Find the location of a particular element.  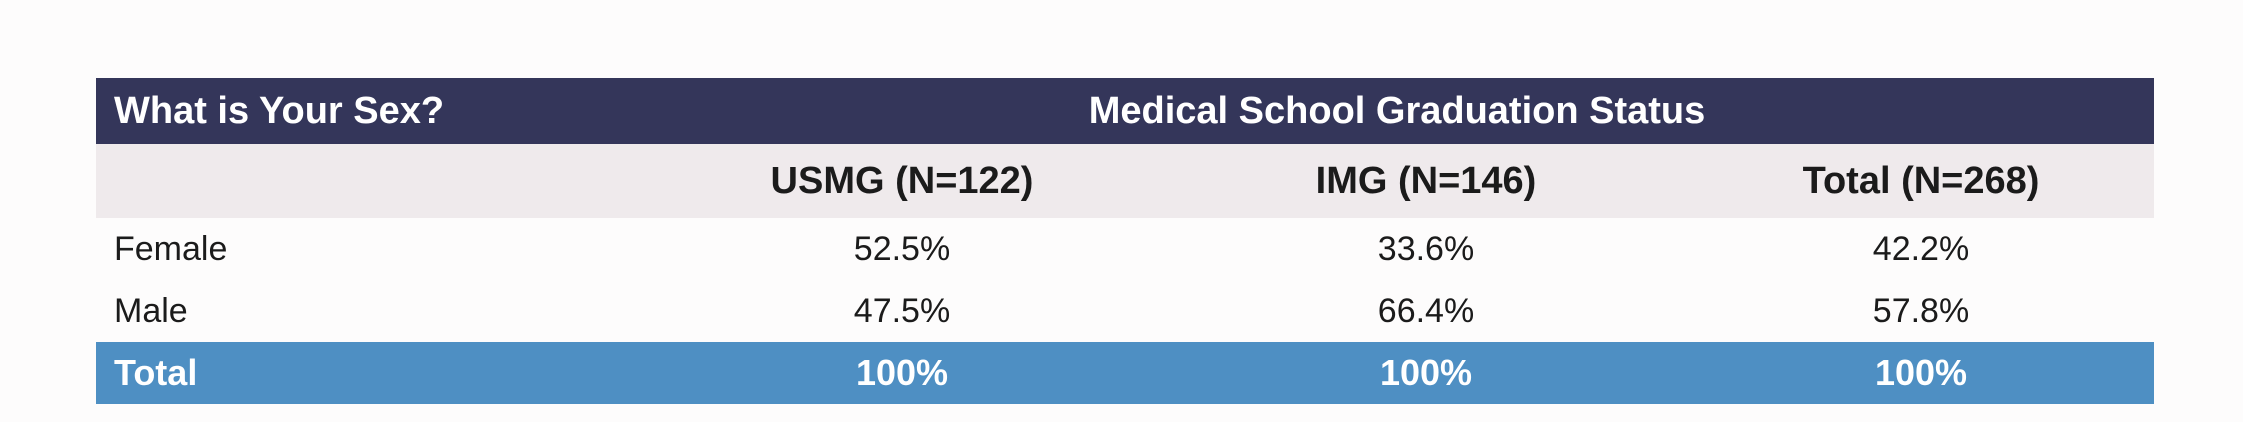

table-row-male: Male 47.5% 66.4% 57.8% is located at coordinates (1125, 311).